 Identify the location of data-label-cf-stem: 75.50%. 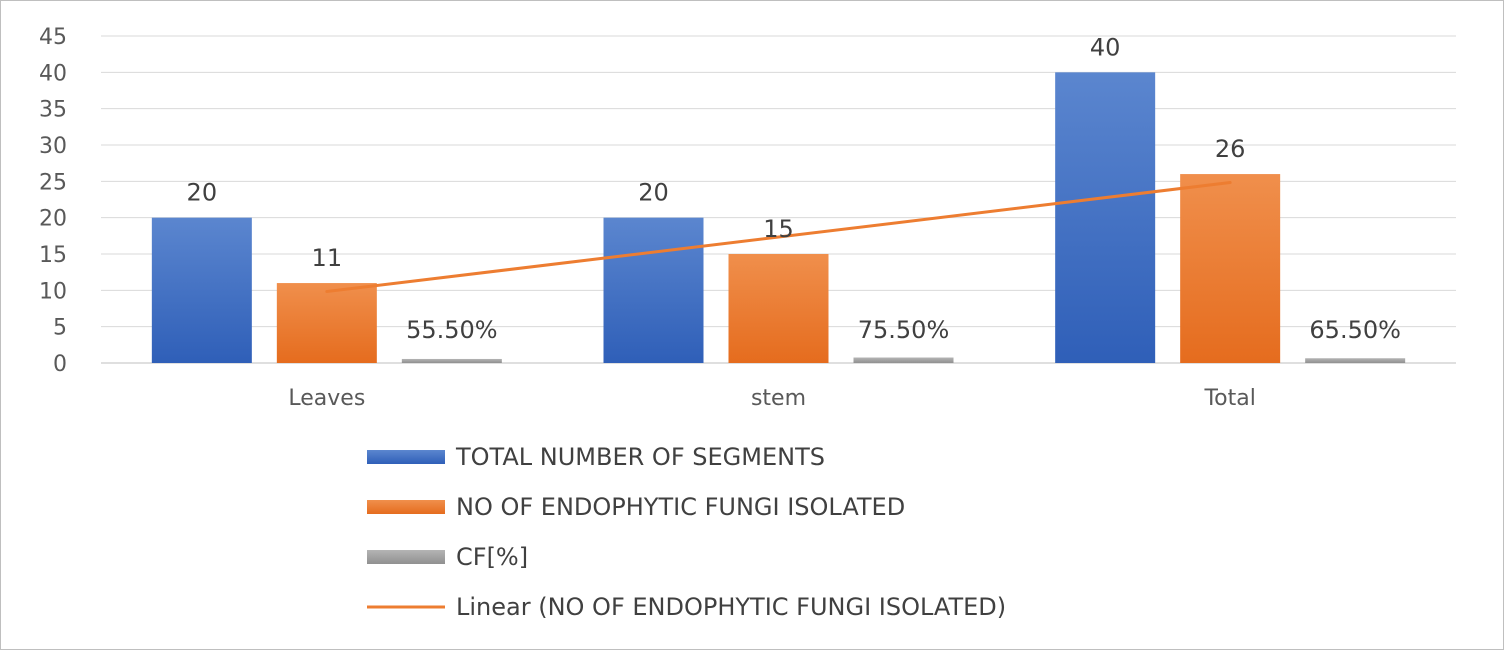
(904, 330).